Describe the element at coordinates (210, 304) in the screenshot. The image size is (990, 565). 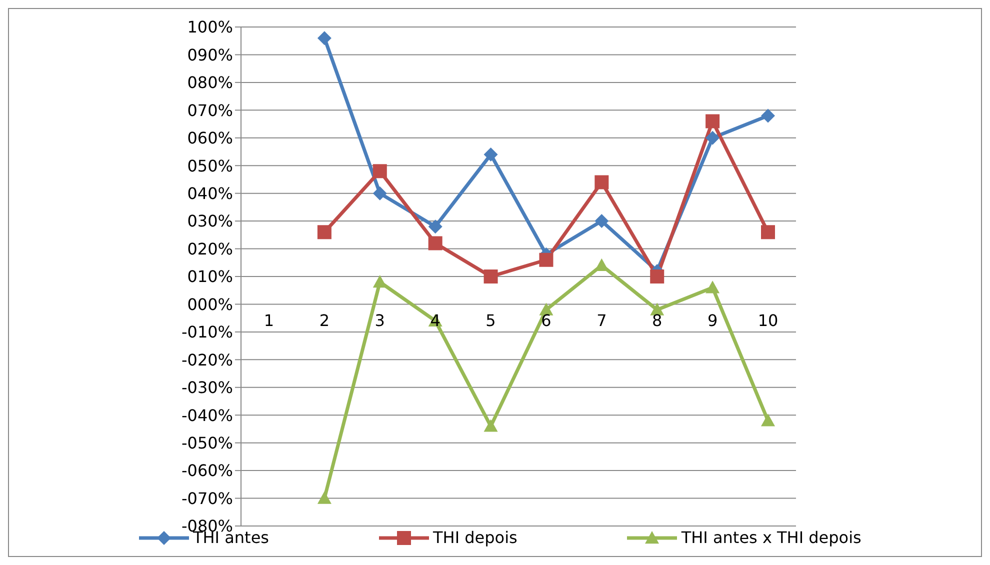
I see `y-tick-label: 000%` at that location.